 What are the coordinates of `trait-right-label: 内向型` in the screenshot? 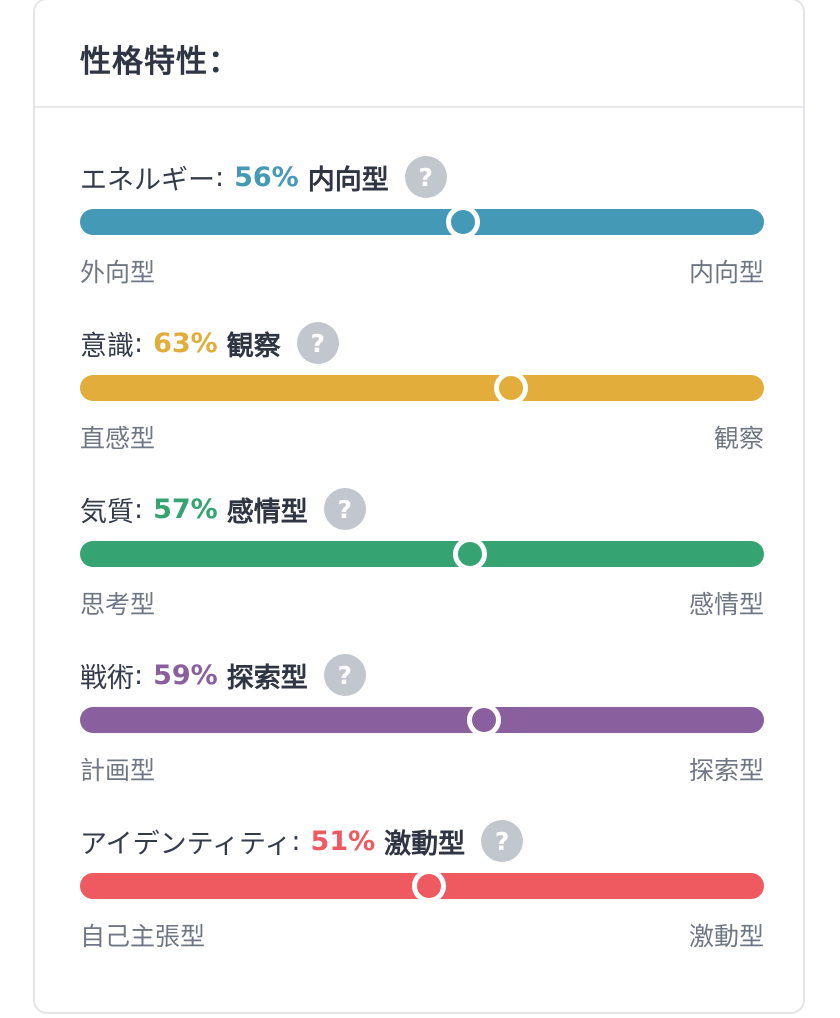 It's located at (726, 272).